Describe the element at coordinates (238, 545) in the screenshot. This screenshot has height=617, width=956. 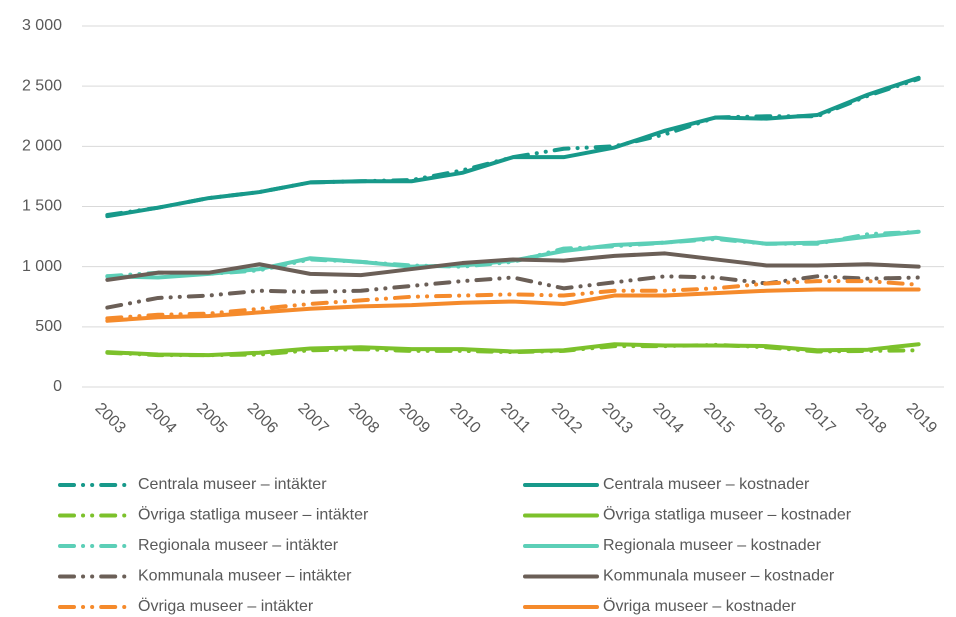
I see `legend-label: Regionala museer – intäkter` at that location.